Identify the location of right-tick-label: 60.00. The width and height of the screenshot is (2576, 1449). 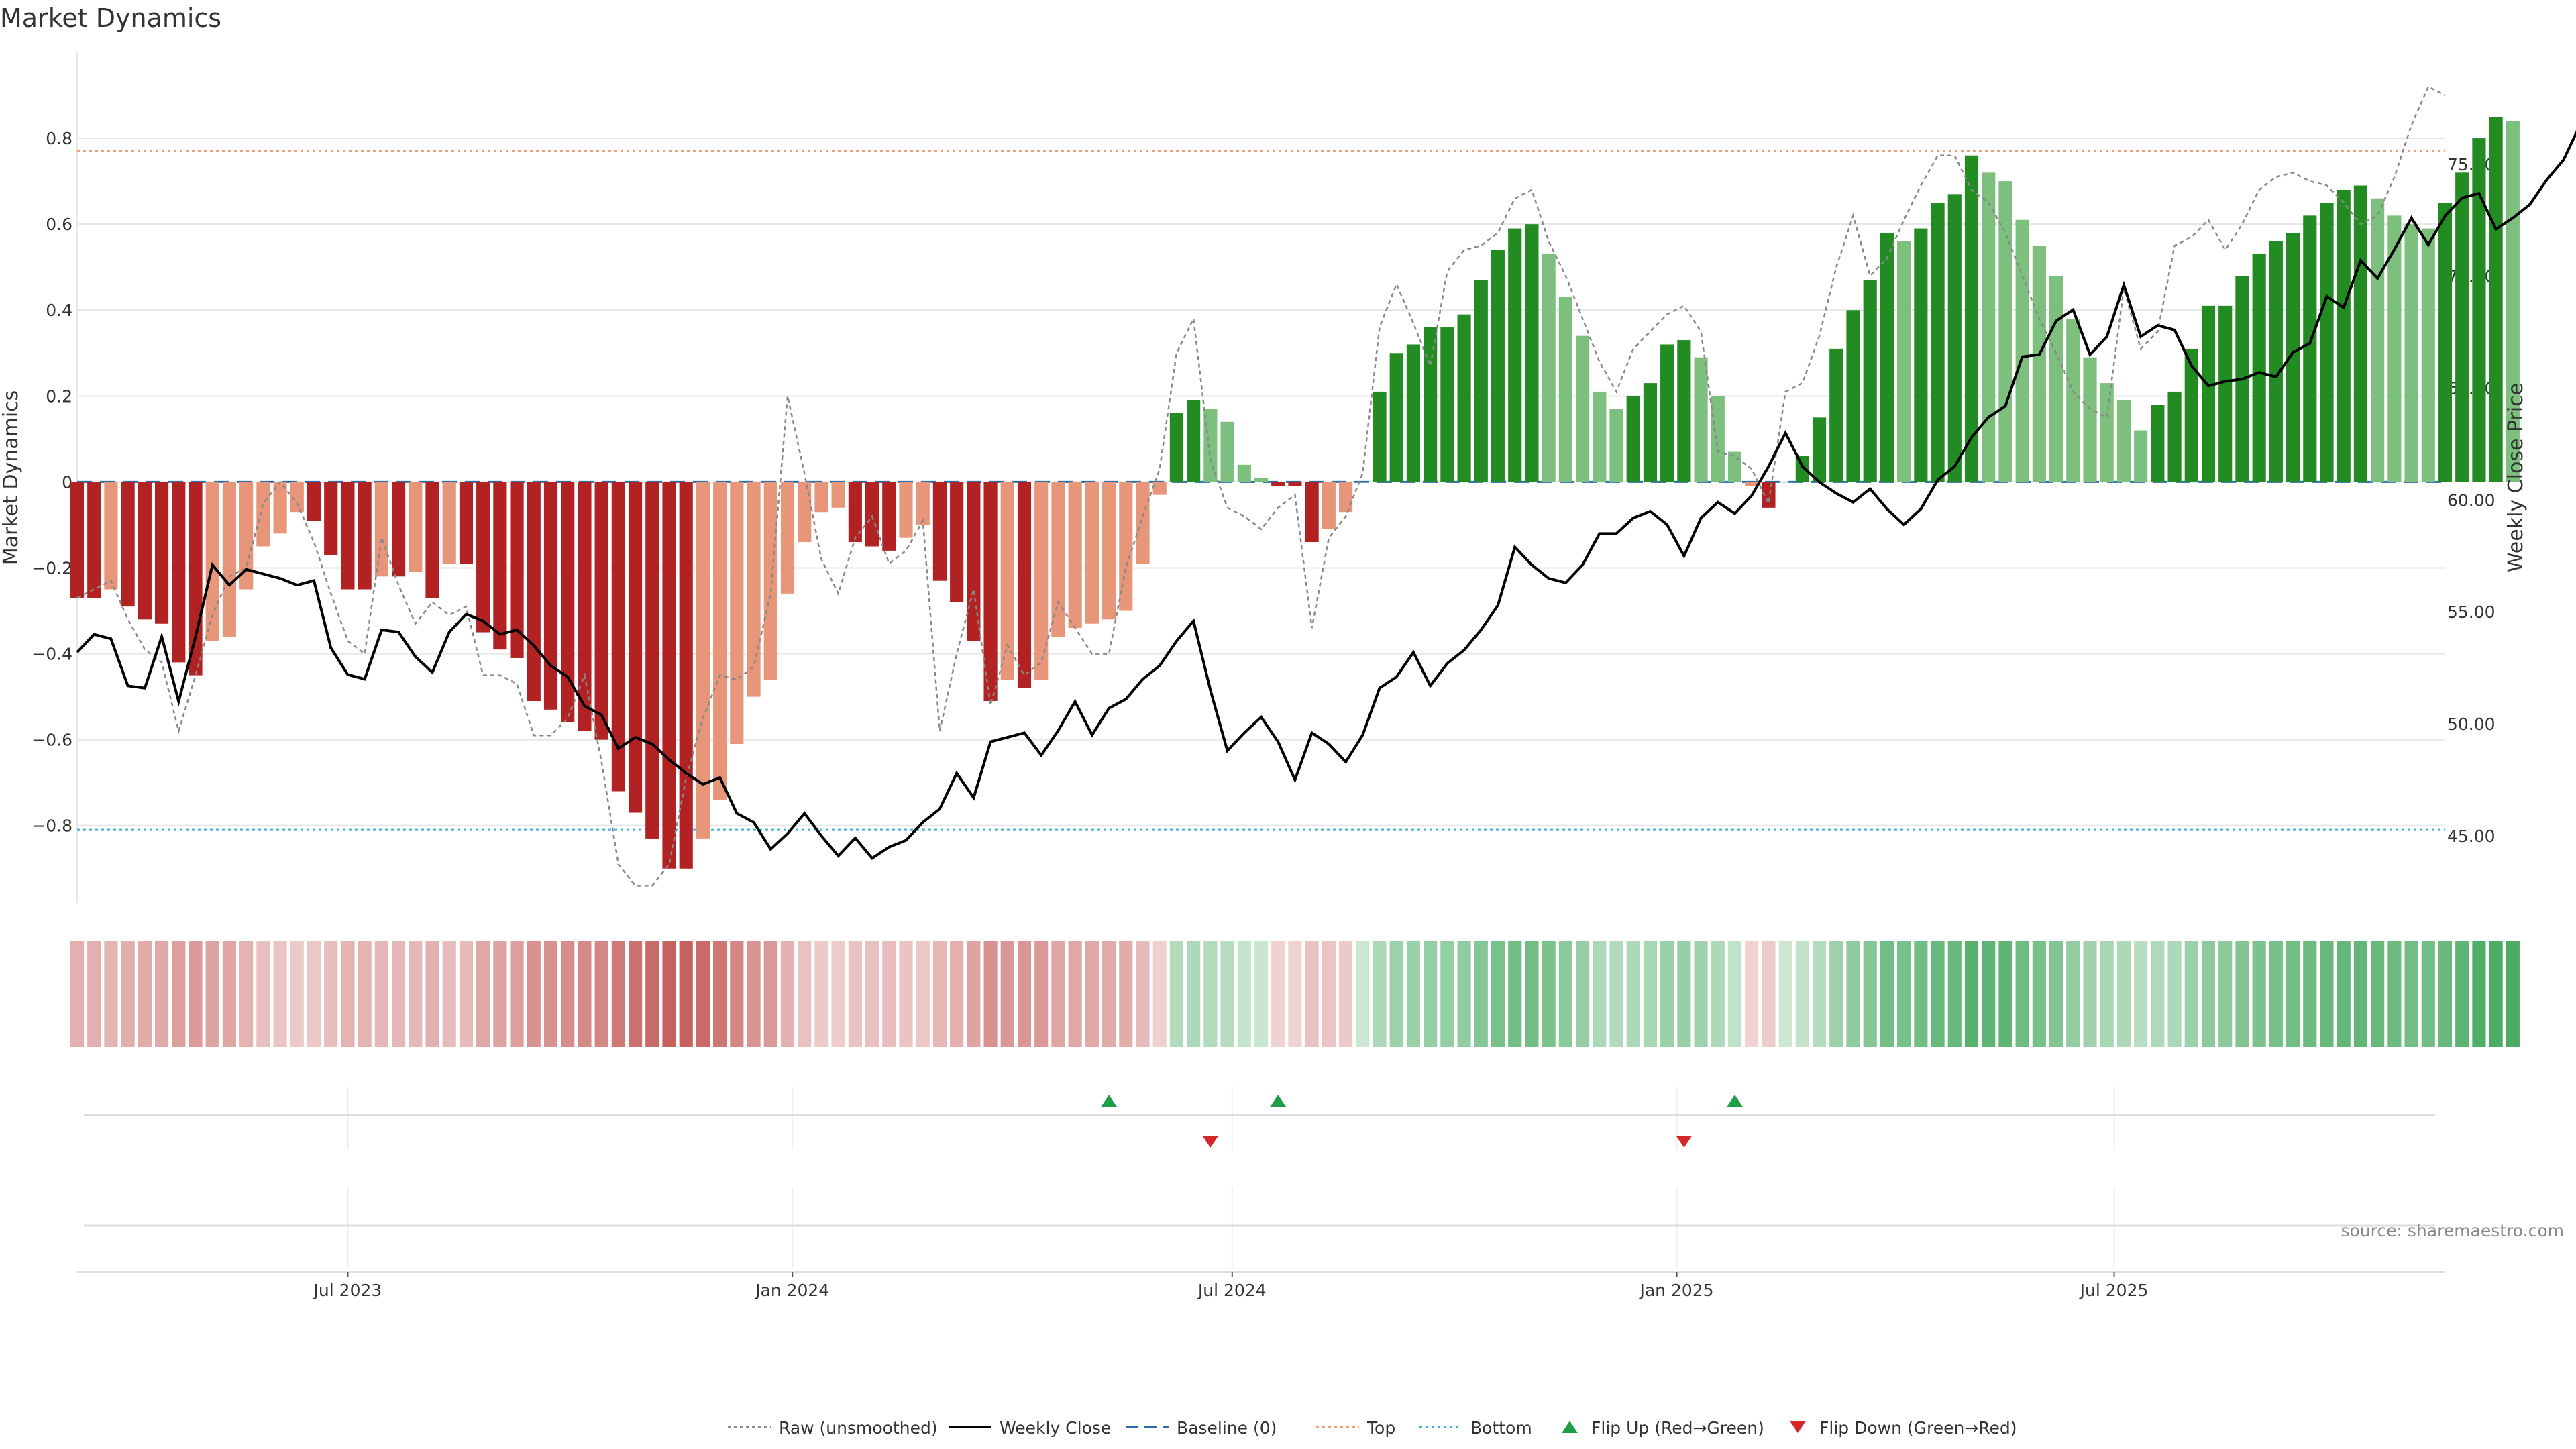
(2471, 500).